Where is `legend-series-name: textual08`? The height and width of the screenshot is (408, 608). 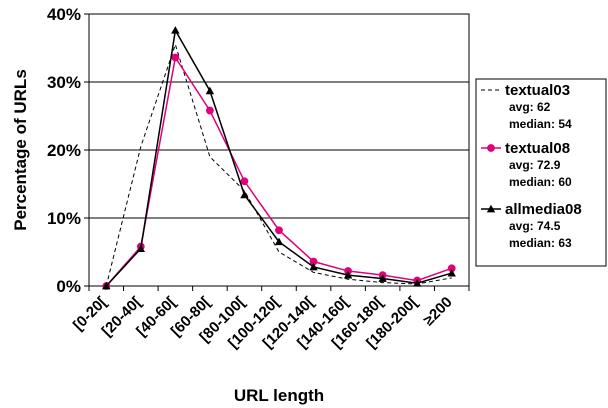
legend-series-name: textual08 is located at coordinates (537, 148).